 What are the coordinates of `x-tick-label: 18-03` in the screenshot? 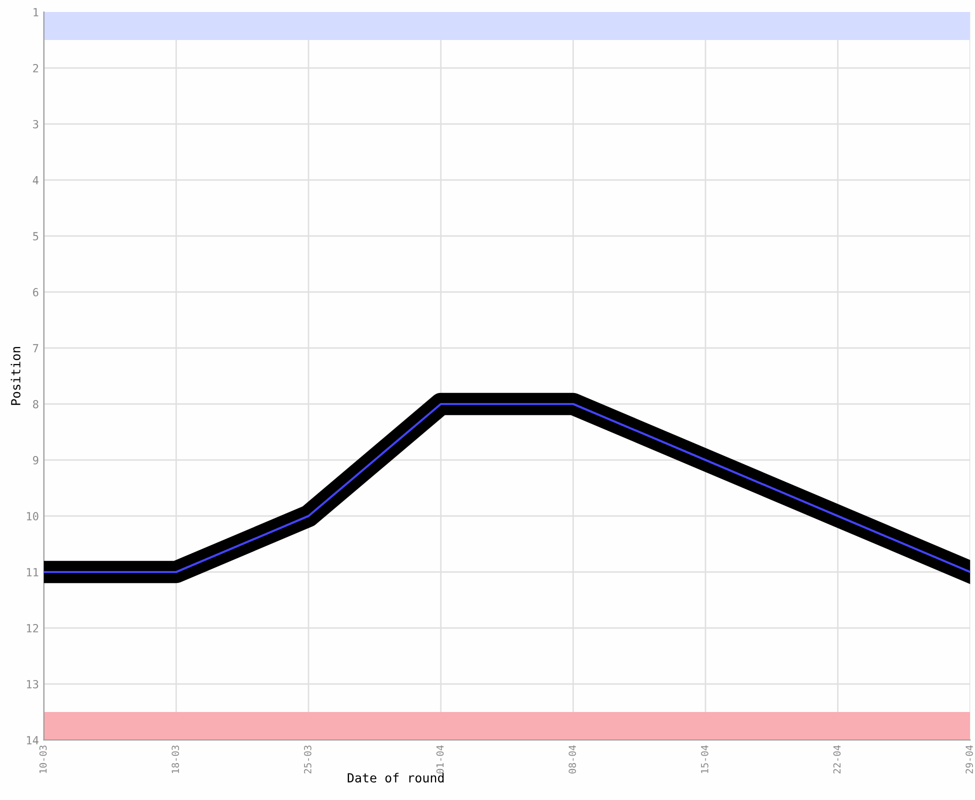 It's located at (176, 759).